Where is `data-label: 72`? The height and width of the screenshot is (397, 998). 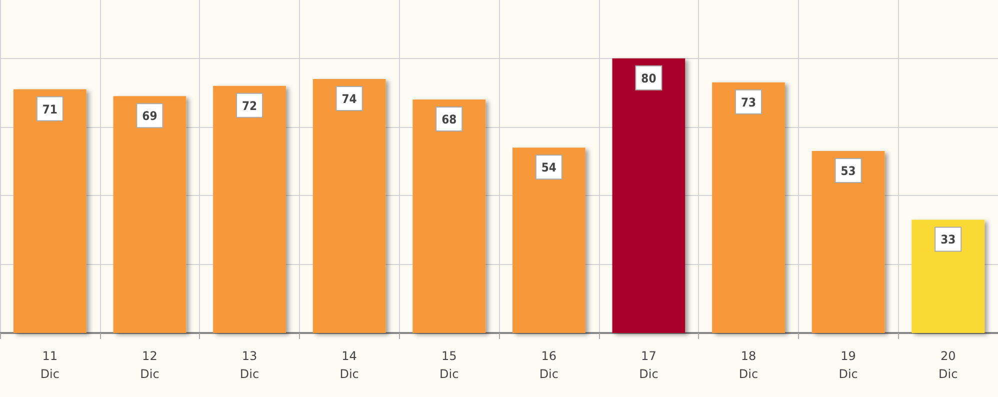 data-label: 72 is located at coordinates (250, 105).